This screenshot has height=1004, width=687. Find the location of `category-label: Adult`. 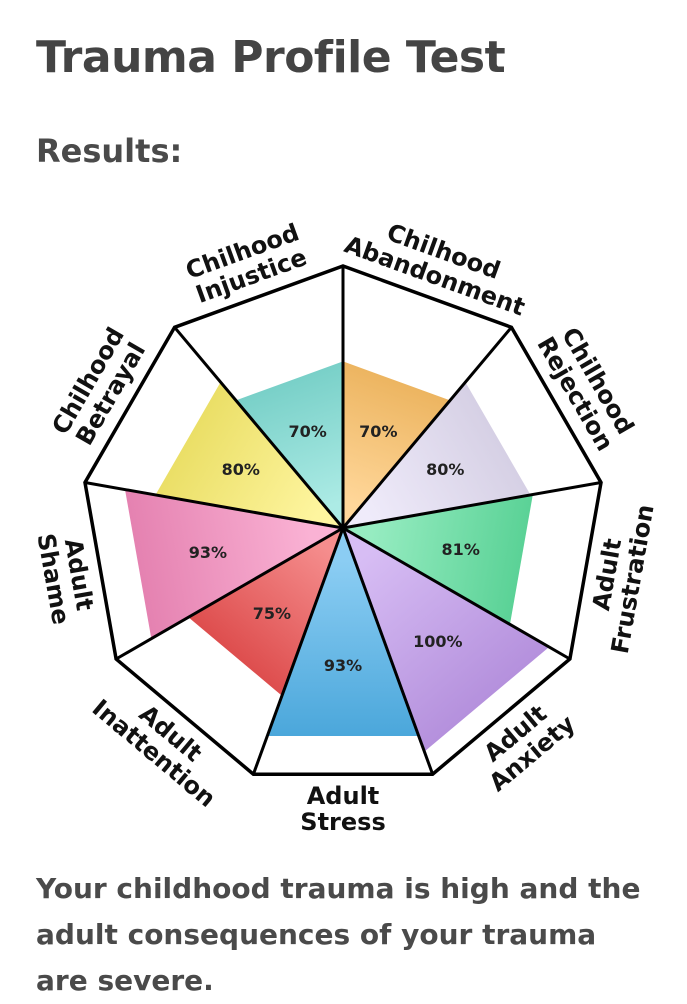

category-label: Adult is located at coordinates (343, 796).